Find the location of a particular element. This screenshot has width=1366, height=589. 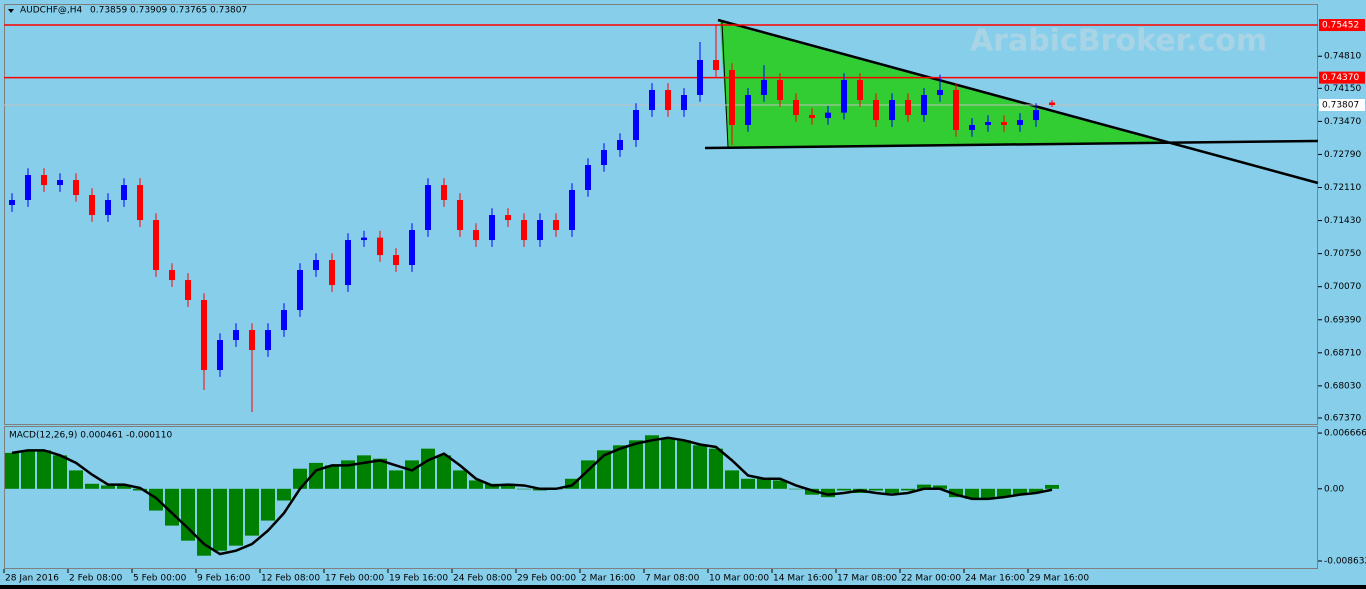

quote-open: 0.73859 is located at coordinates (108, 11).